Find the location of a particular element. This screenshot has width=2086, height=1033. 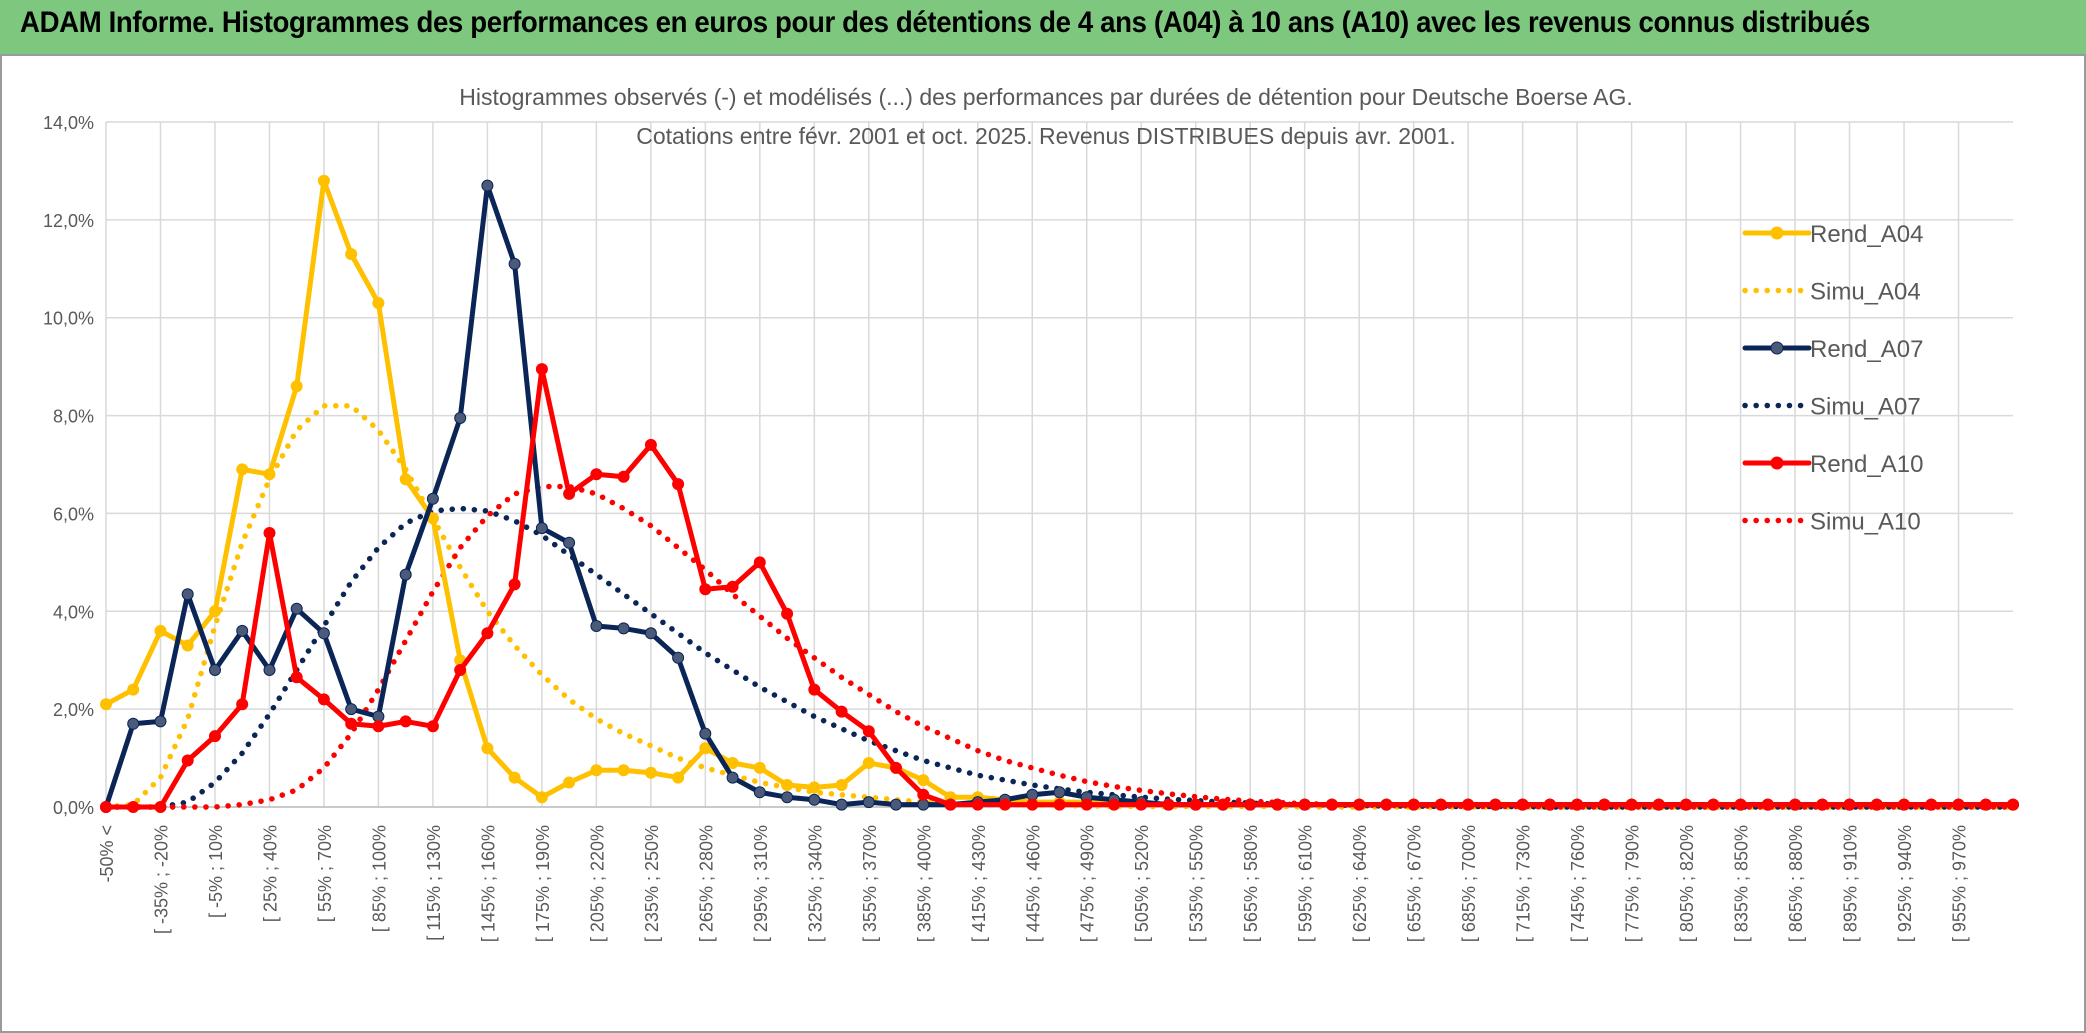

y-tick-label: 0,0% is located at coordinates (73, 808).